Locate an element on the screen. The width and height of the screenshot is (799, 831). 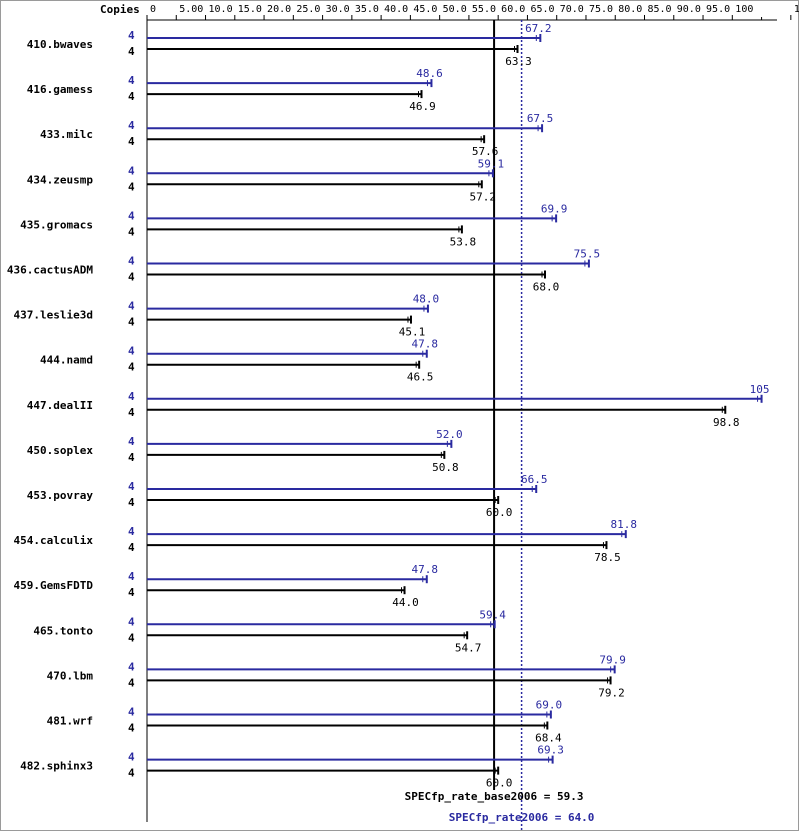
benchmark-row: 482.sphinx3 4 4 69.3 60.0 is located at coordinates (292, 767).